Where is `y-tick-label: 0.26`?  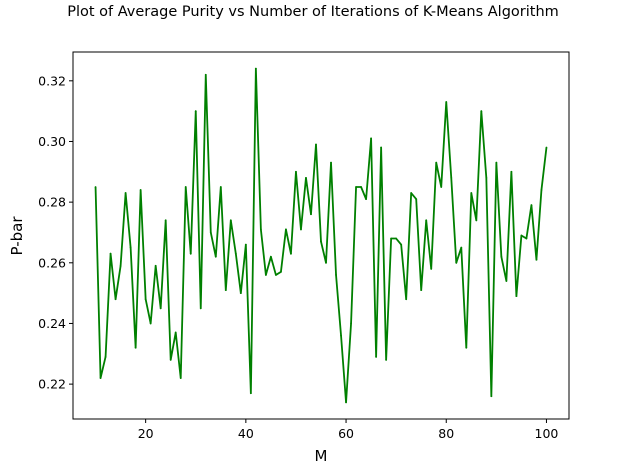
y-tick-label: 0.26 is located at coordinates (52, 262).